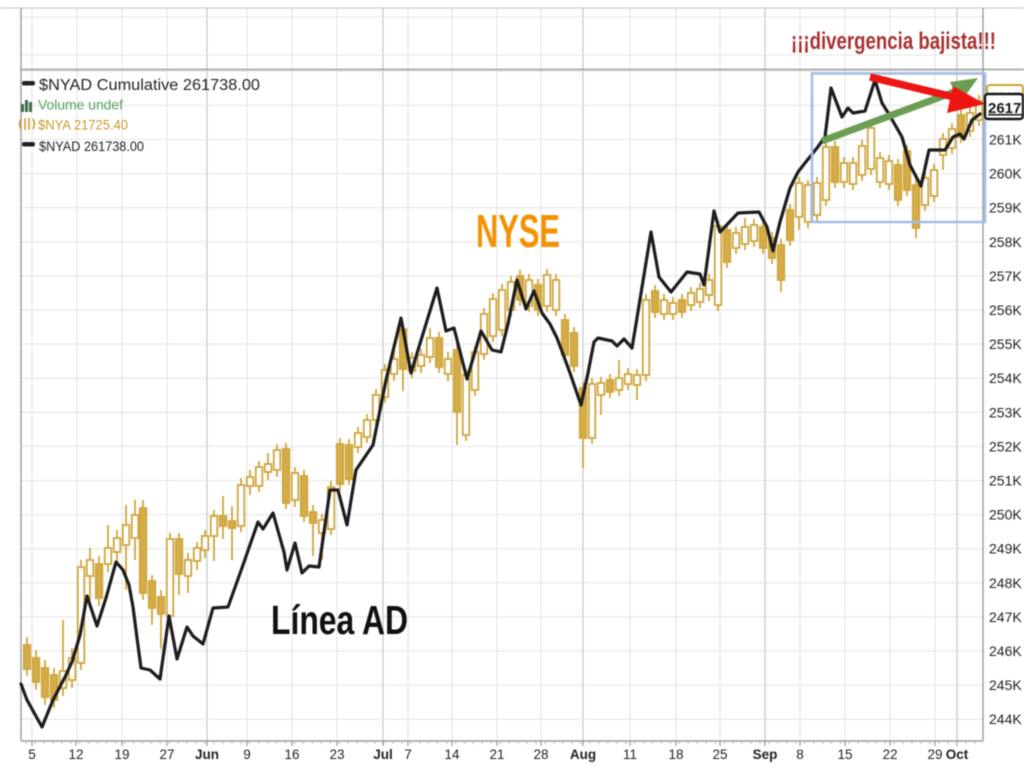 This screenshot has width=1024, height=768. I want to click on svg-text: 257K, so click(1005, 276).